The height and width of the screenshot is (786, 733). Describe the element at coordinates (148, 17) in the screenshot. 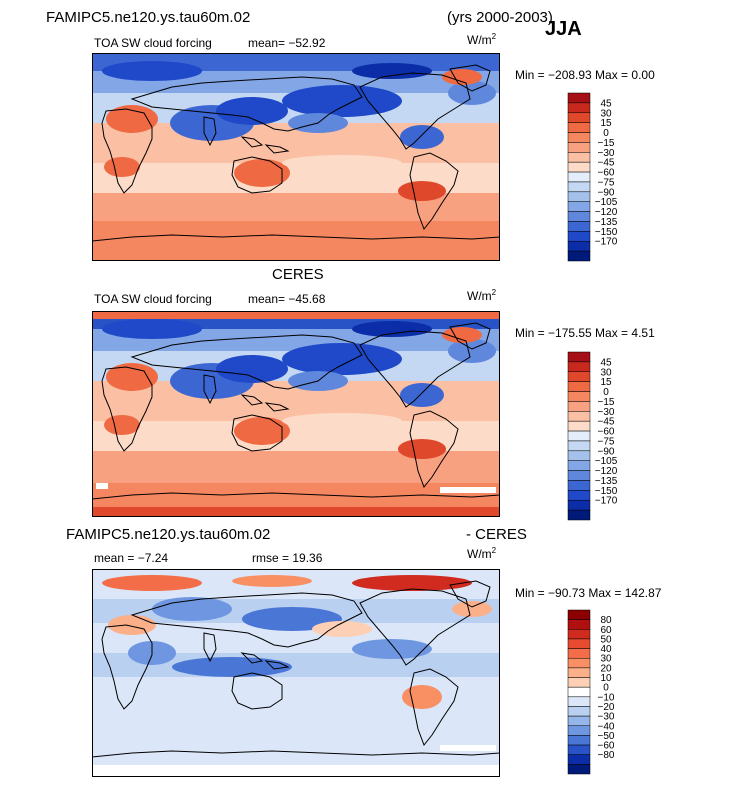

I see `model-title: FAMIPC5.ne120.ys.tau60m.02` at that location.